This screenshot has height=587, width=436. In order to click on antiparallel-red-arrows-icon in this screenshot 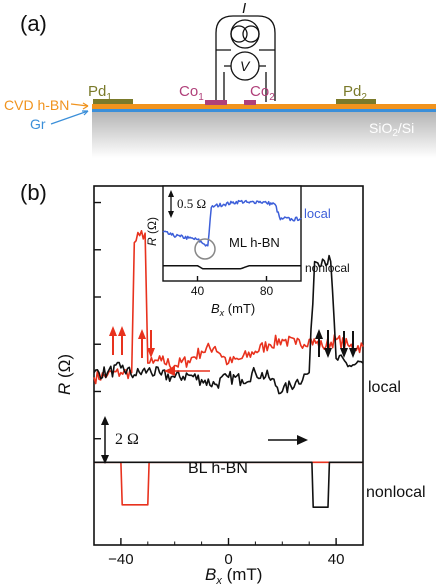, I will do `click(146, 343)`.